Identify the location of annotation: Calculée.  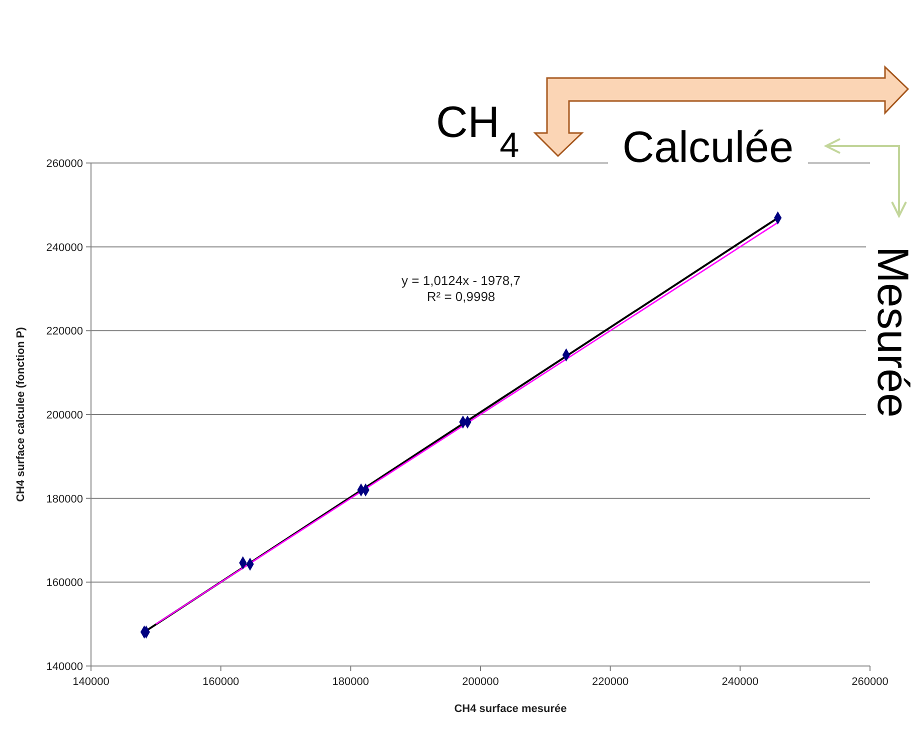
(708, 147).